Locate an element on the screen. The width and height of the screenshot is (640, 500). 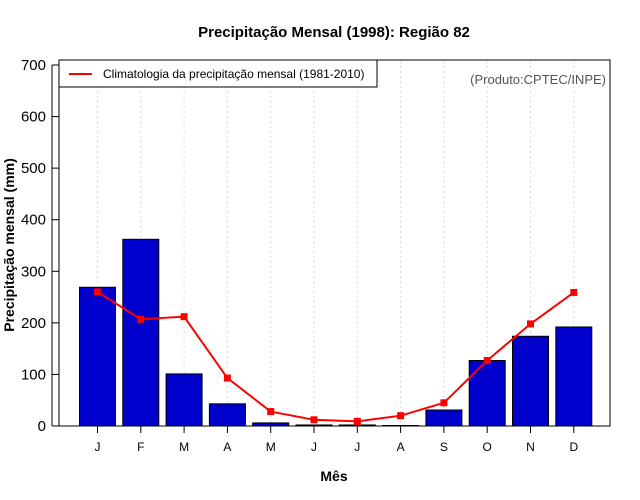
y-axis: 0 100 200 300 400 500 600 700 is located at coordinates (40, 246).